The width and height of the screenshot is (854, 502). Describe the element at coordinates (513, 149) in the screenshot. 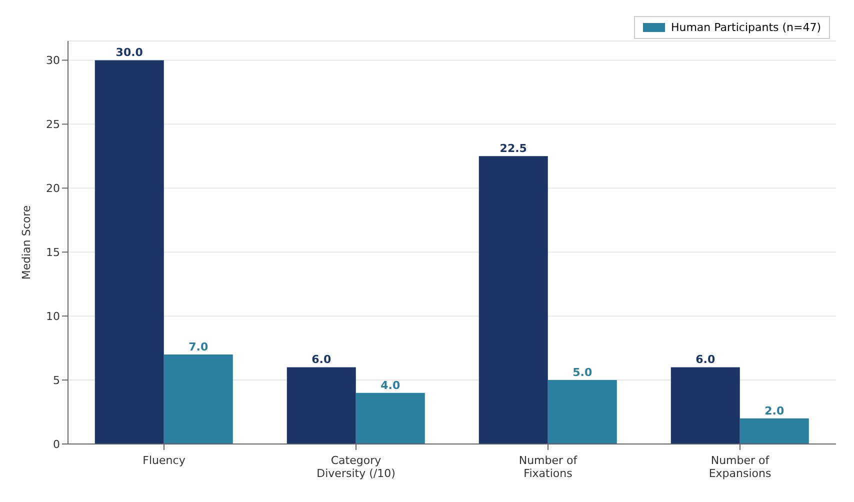

I see `data-label: 22.5` at that location.